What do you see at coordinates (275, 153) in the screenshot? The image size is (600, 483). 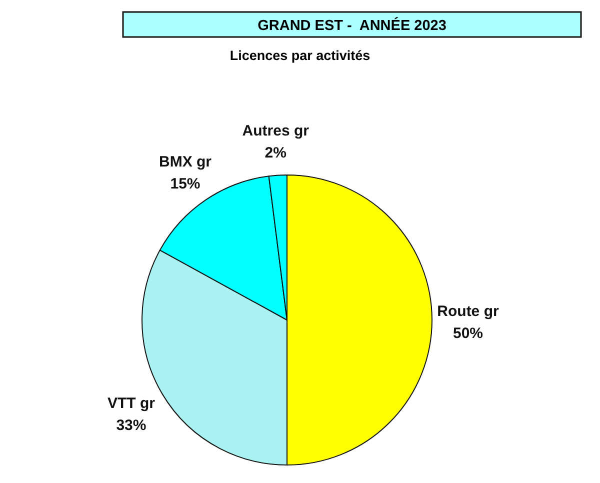 I see `data-label: 2%` at bounding box center [275, 153].